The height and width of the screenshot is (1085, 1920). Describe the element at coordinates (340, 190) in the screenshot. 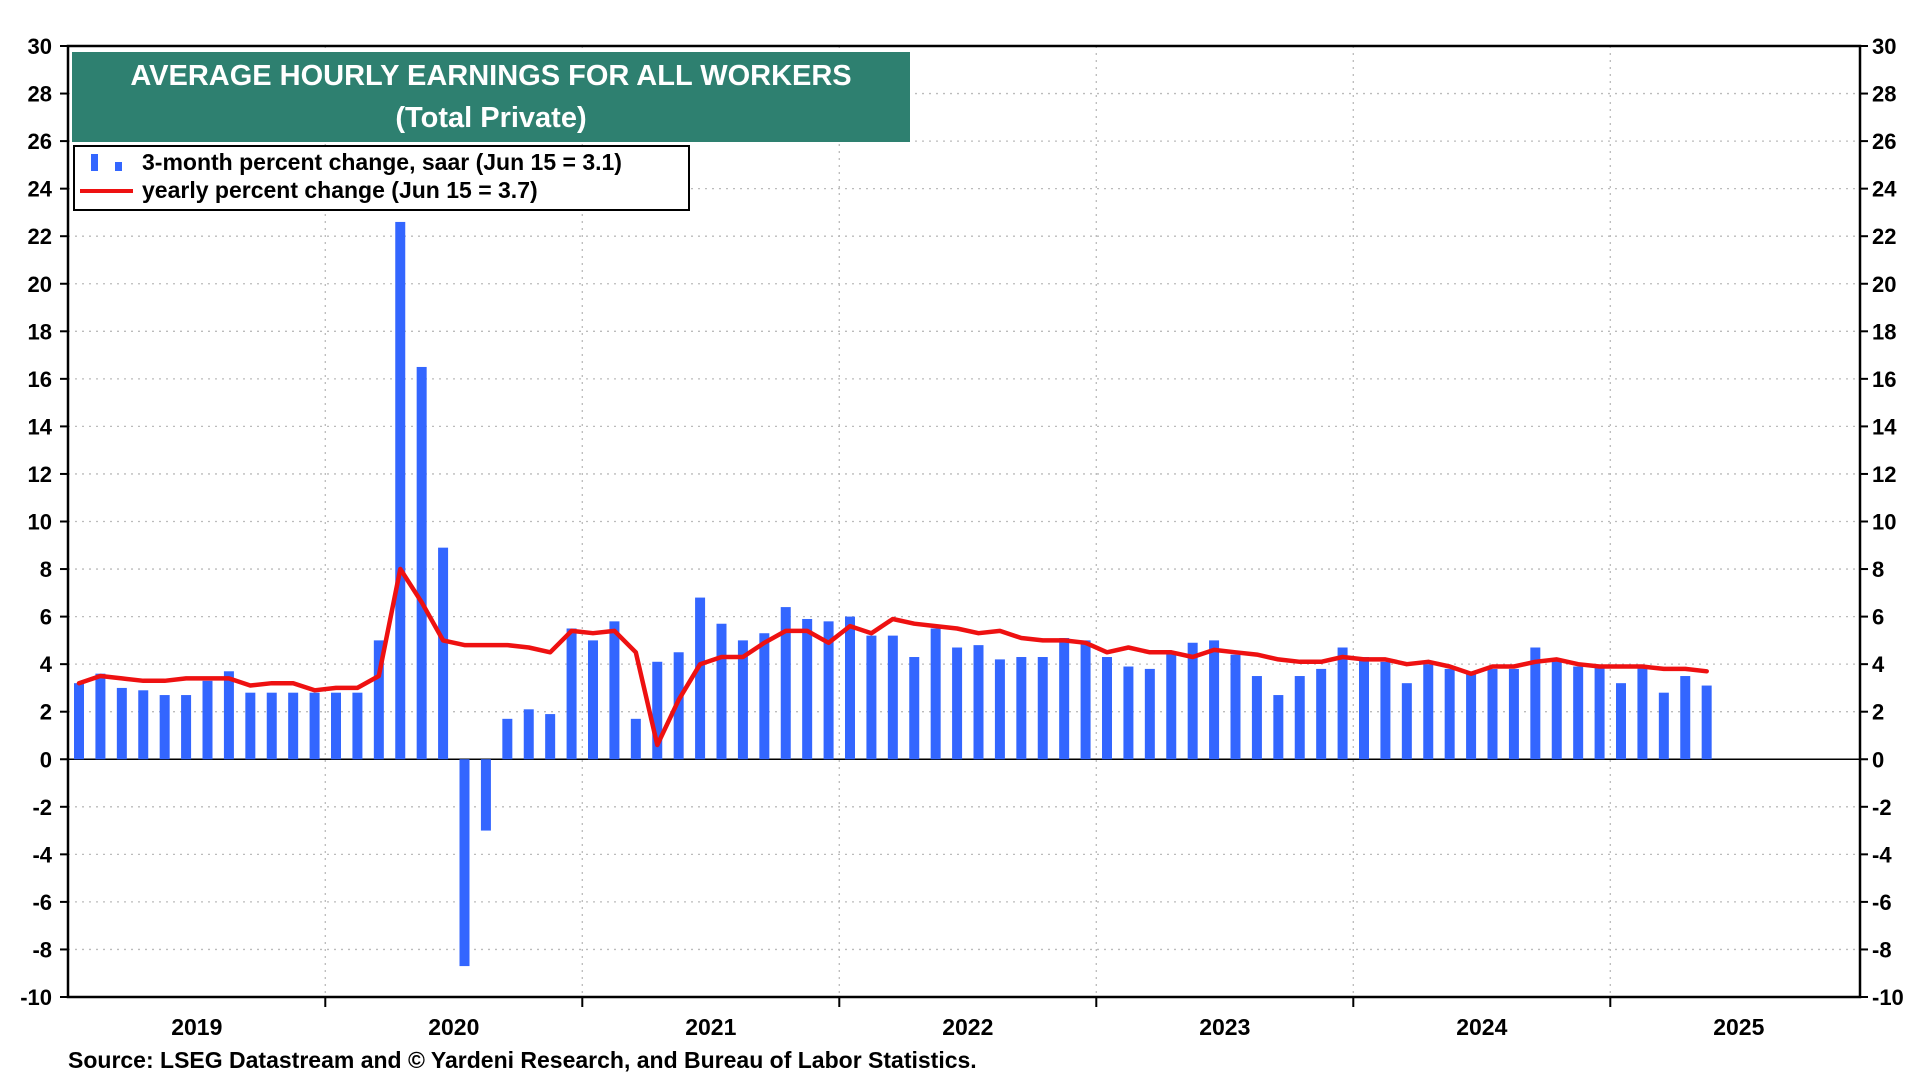

I see `legend-label-line: yearly percent change (Jun 15 = 3.7)` at that location.